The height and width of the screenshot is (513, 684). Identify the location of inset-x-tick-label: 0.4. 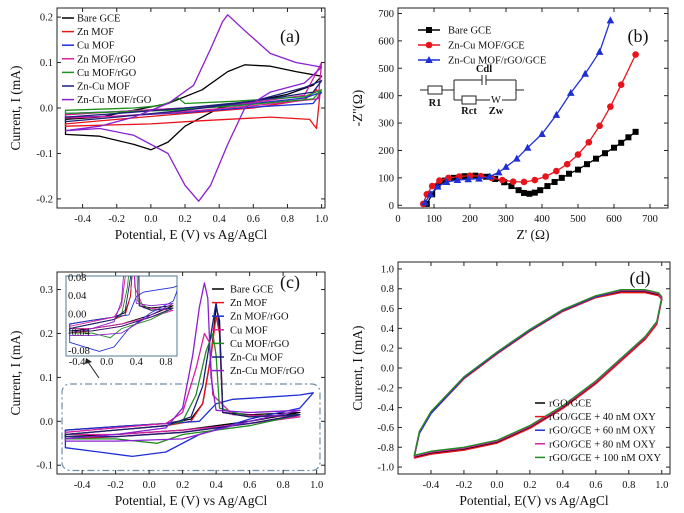
(137, 362).